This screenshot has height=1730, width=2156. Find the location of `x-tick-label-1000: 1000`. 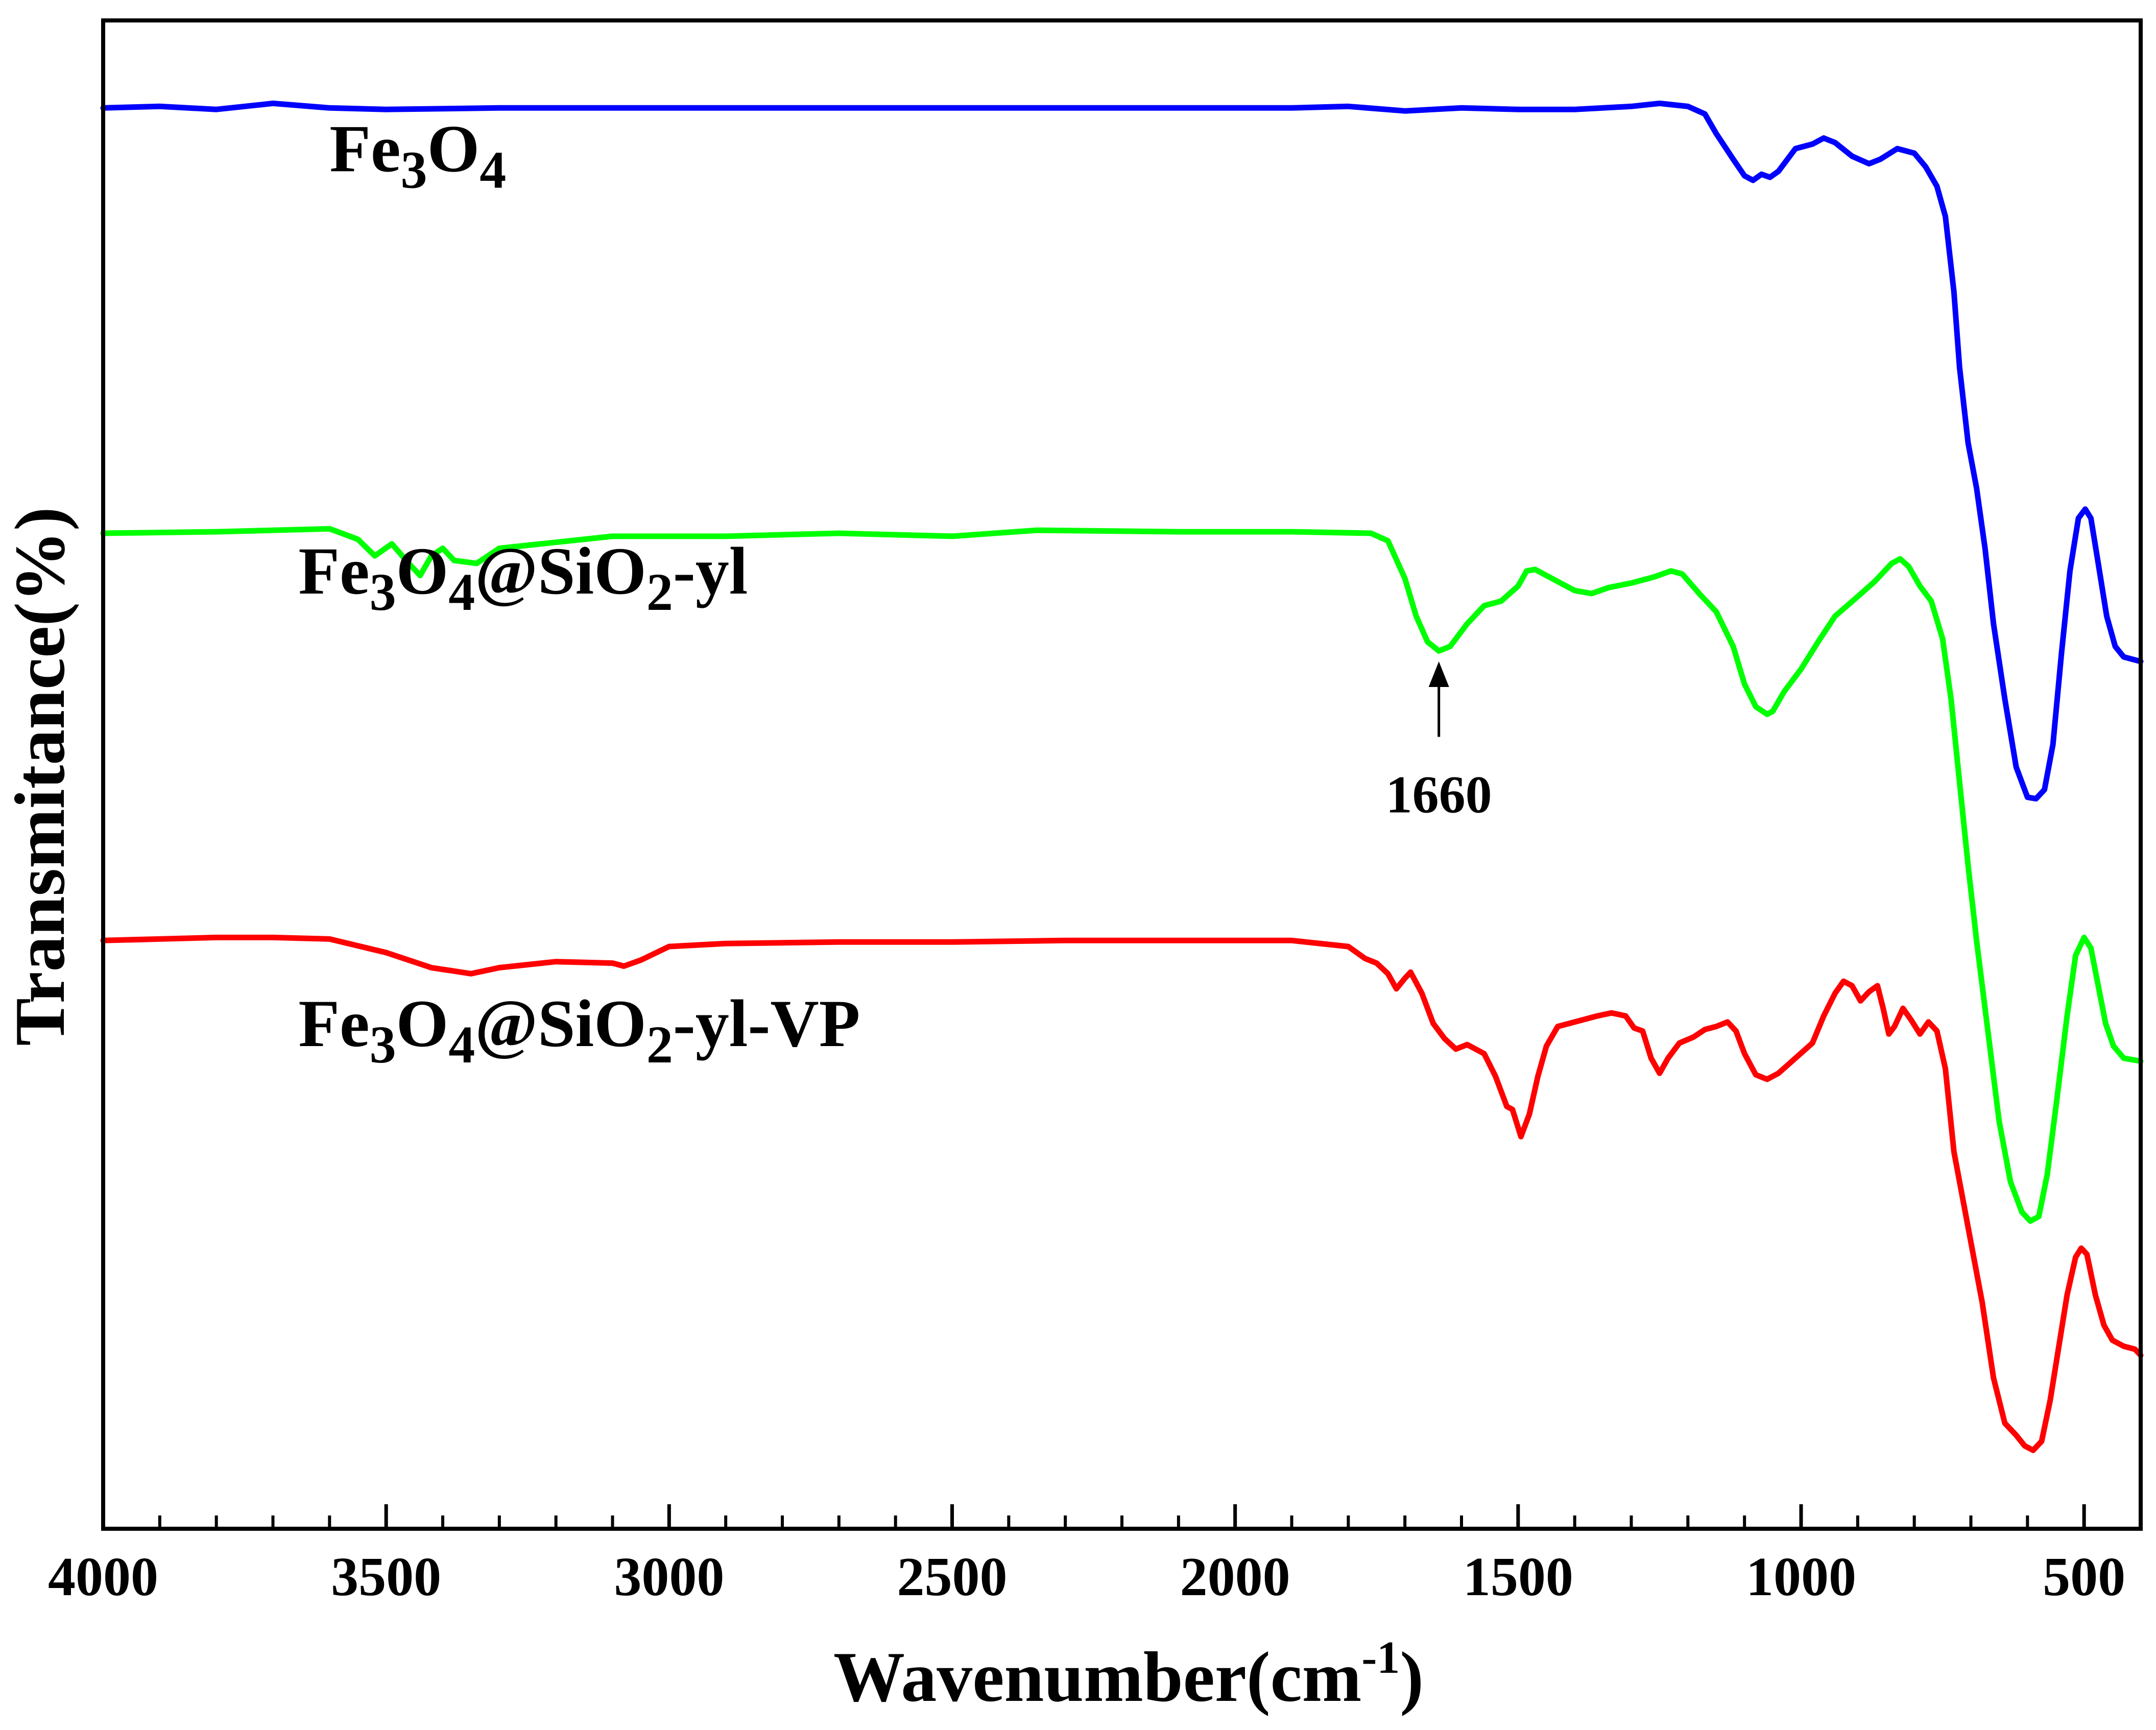

x-tick-label-1000: 1000 is located at coordinates (1801, 1577).